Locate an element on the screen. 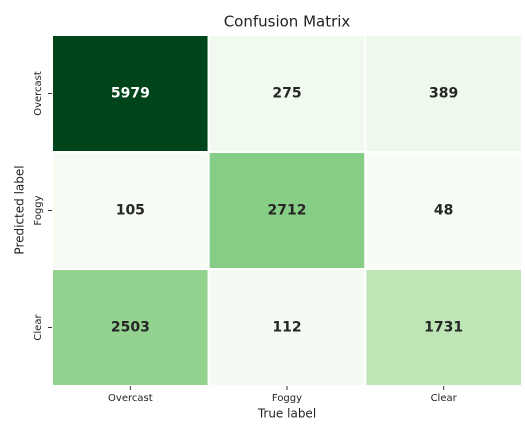 Image resolution: width=525 pixels, height=428 pixels. y-axis-label: Predicted label is located at coordinates (20, 209).